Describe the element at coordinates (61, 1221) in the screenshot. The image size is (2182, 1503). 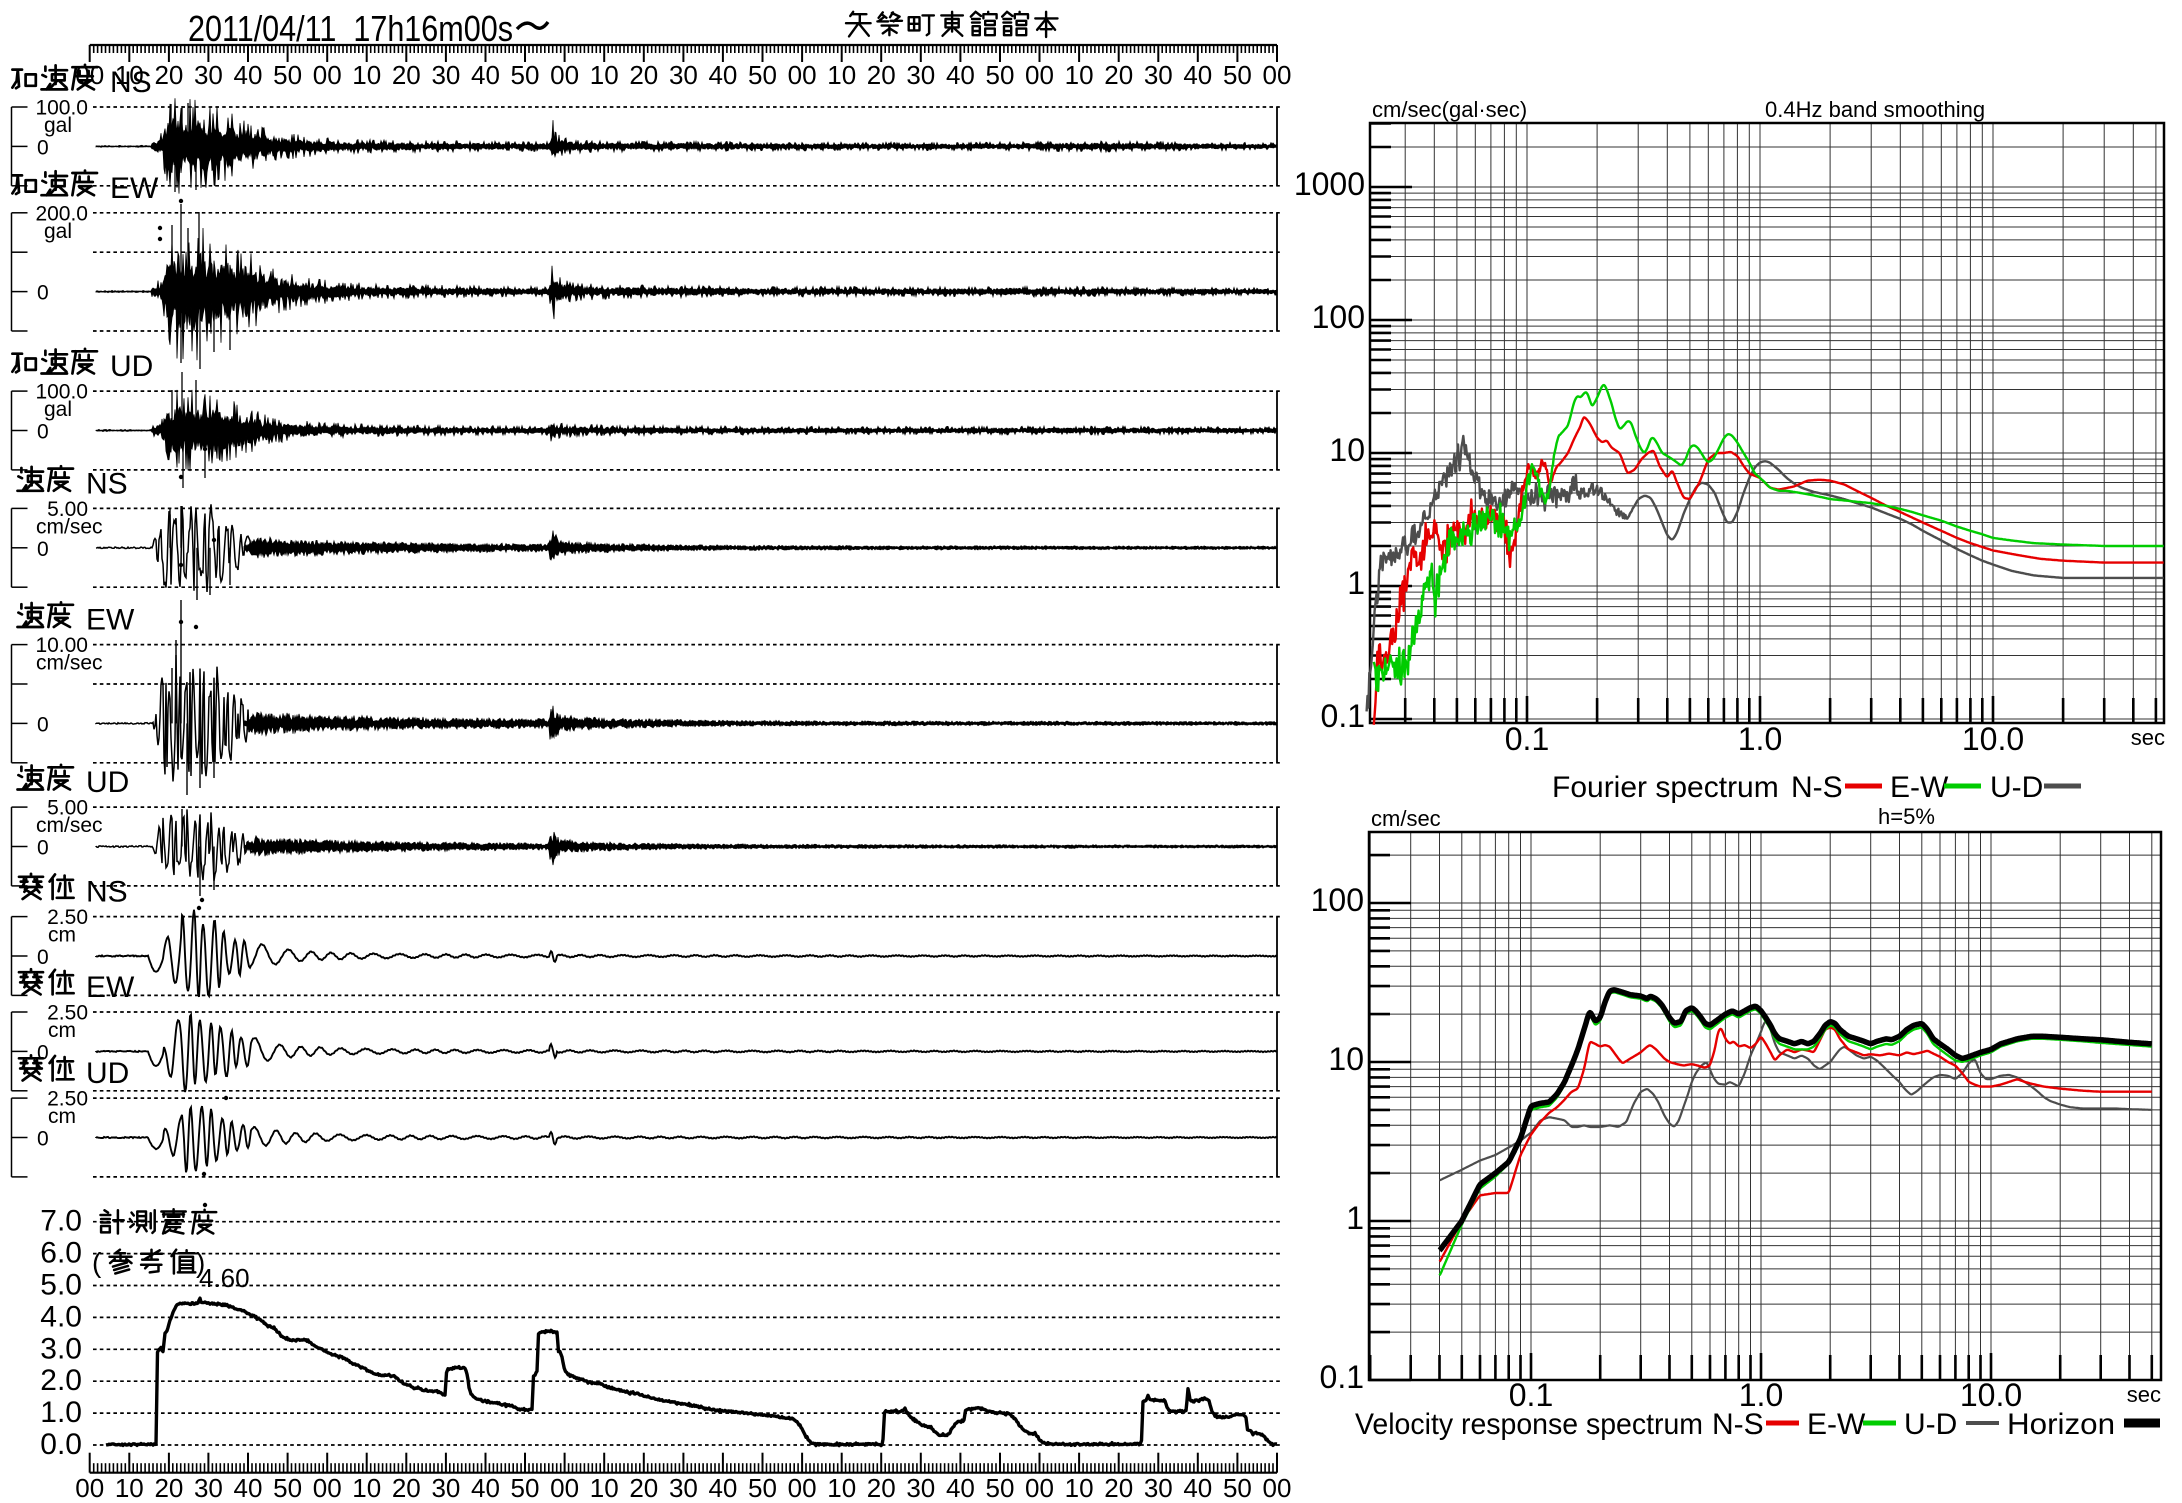
I see `svg-text: 7.0` at that location.